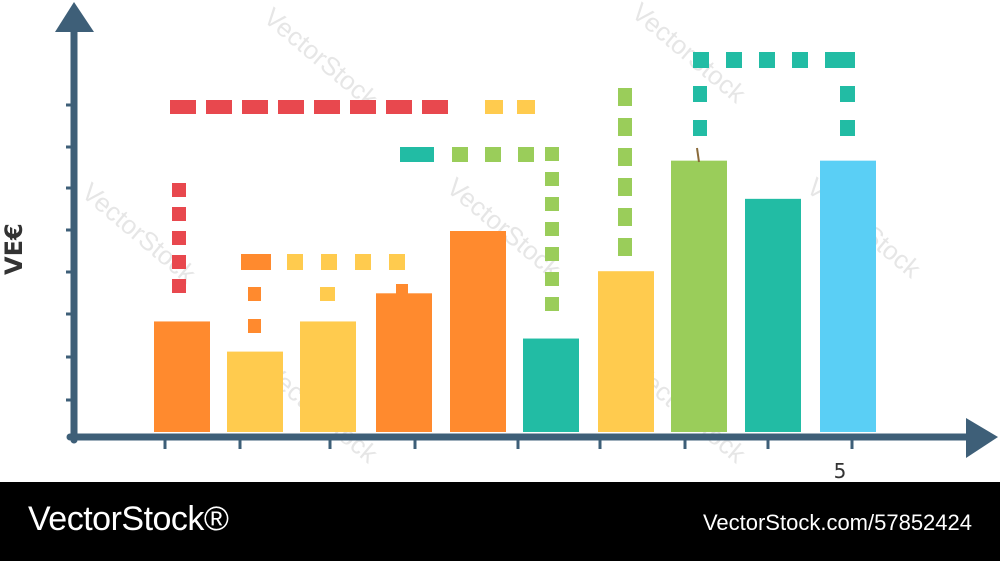 The height and width of the screenshot is (561, 1000). Describe the element at coordinates (321, 58) in the screenshot. I see `watermark-text: VectorStock` at that location.